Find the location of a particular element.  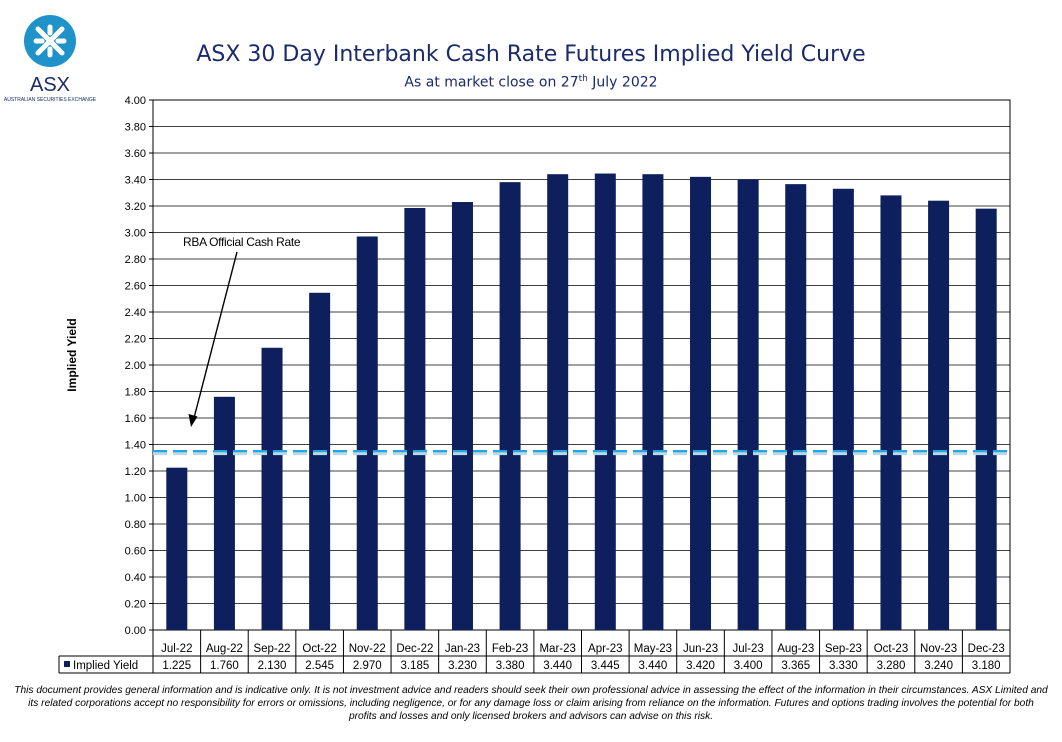

y-tick-label: 0.00 is located at coordinates (135, 631).